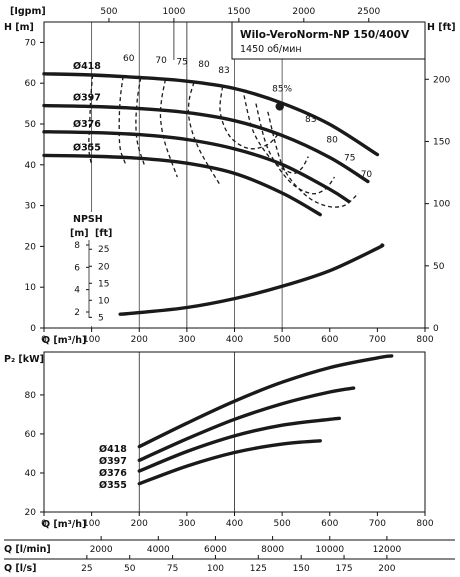 This screenshot has width=460, height=577. I want to click on top-tick-label: 1500, so click(238, 12).